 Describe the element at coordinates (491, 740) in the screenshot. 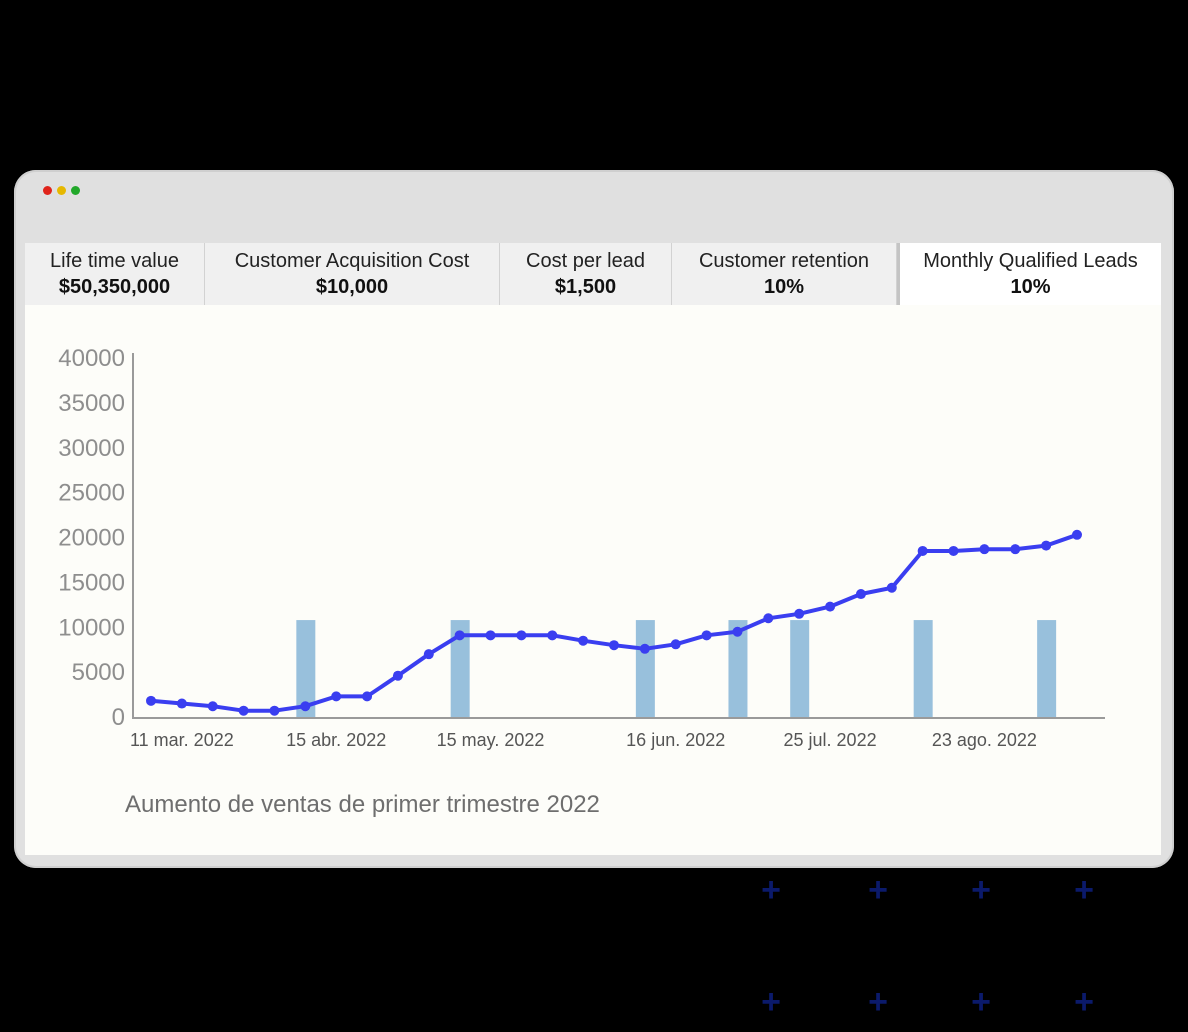

I see `x-tick-label: 15 may. 2022` at that location.